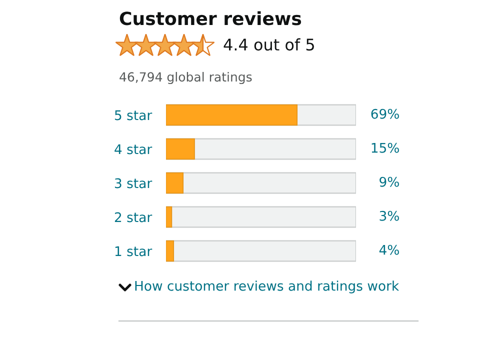 Image resolution: width=489 pixels, height=351 pixels. I want to click on y-tick-label: 5 star, so click(133, 115).